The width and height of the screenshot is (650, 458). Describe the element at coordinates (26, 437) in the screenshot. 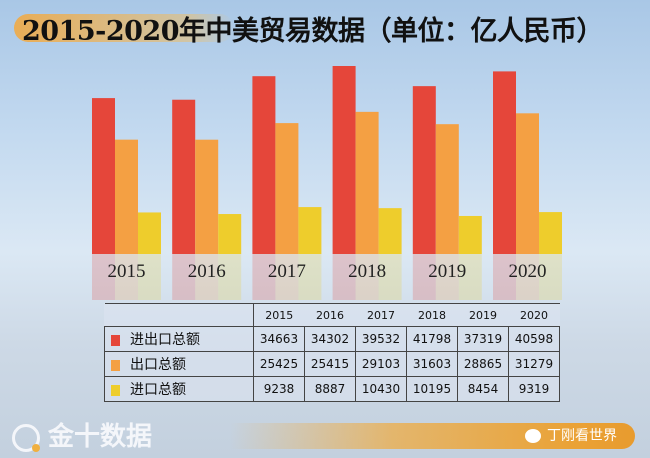

I see `brand-logo-icon` at that location.